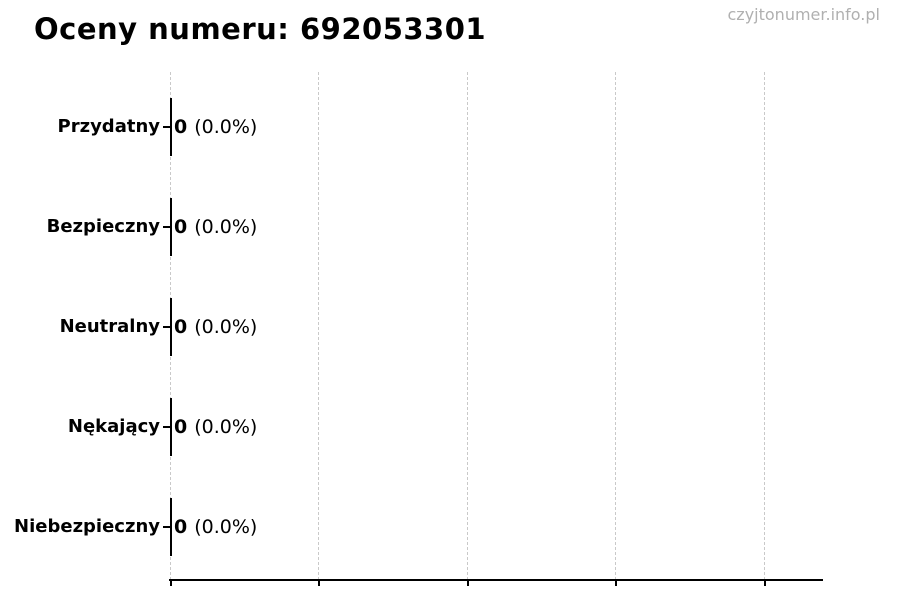  I want to click on value-label-niebezpieczny: 0 (0.0%), so click(215, 527).